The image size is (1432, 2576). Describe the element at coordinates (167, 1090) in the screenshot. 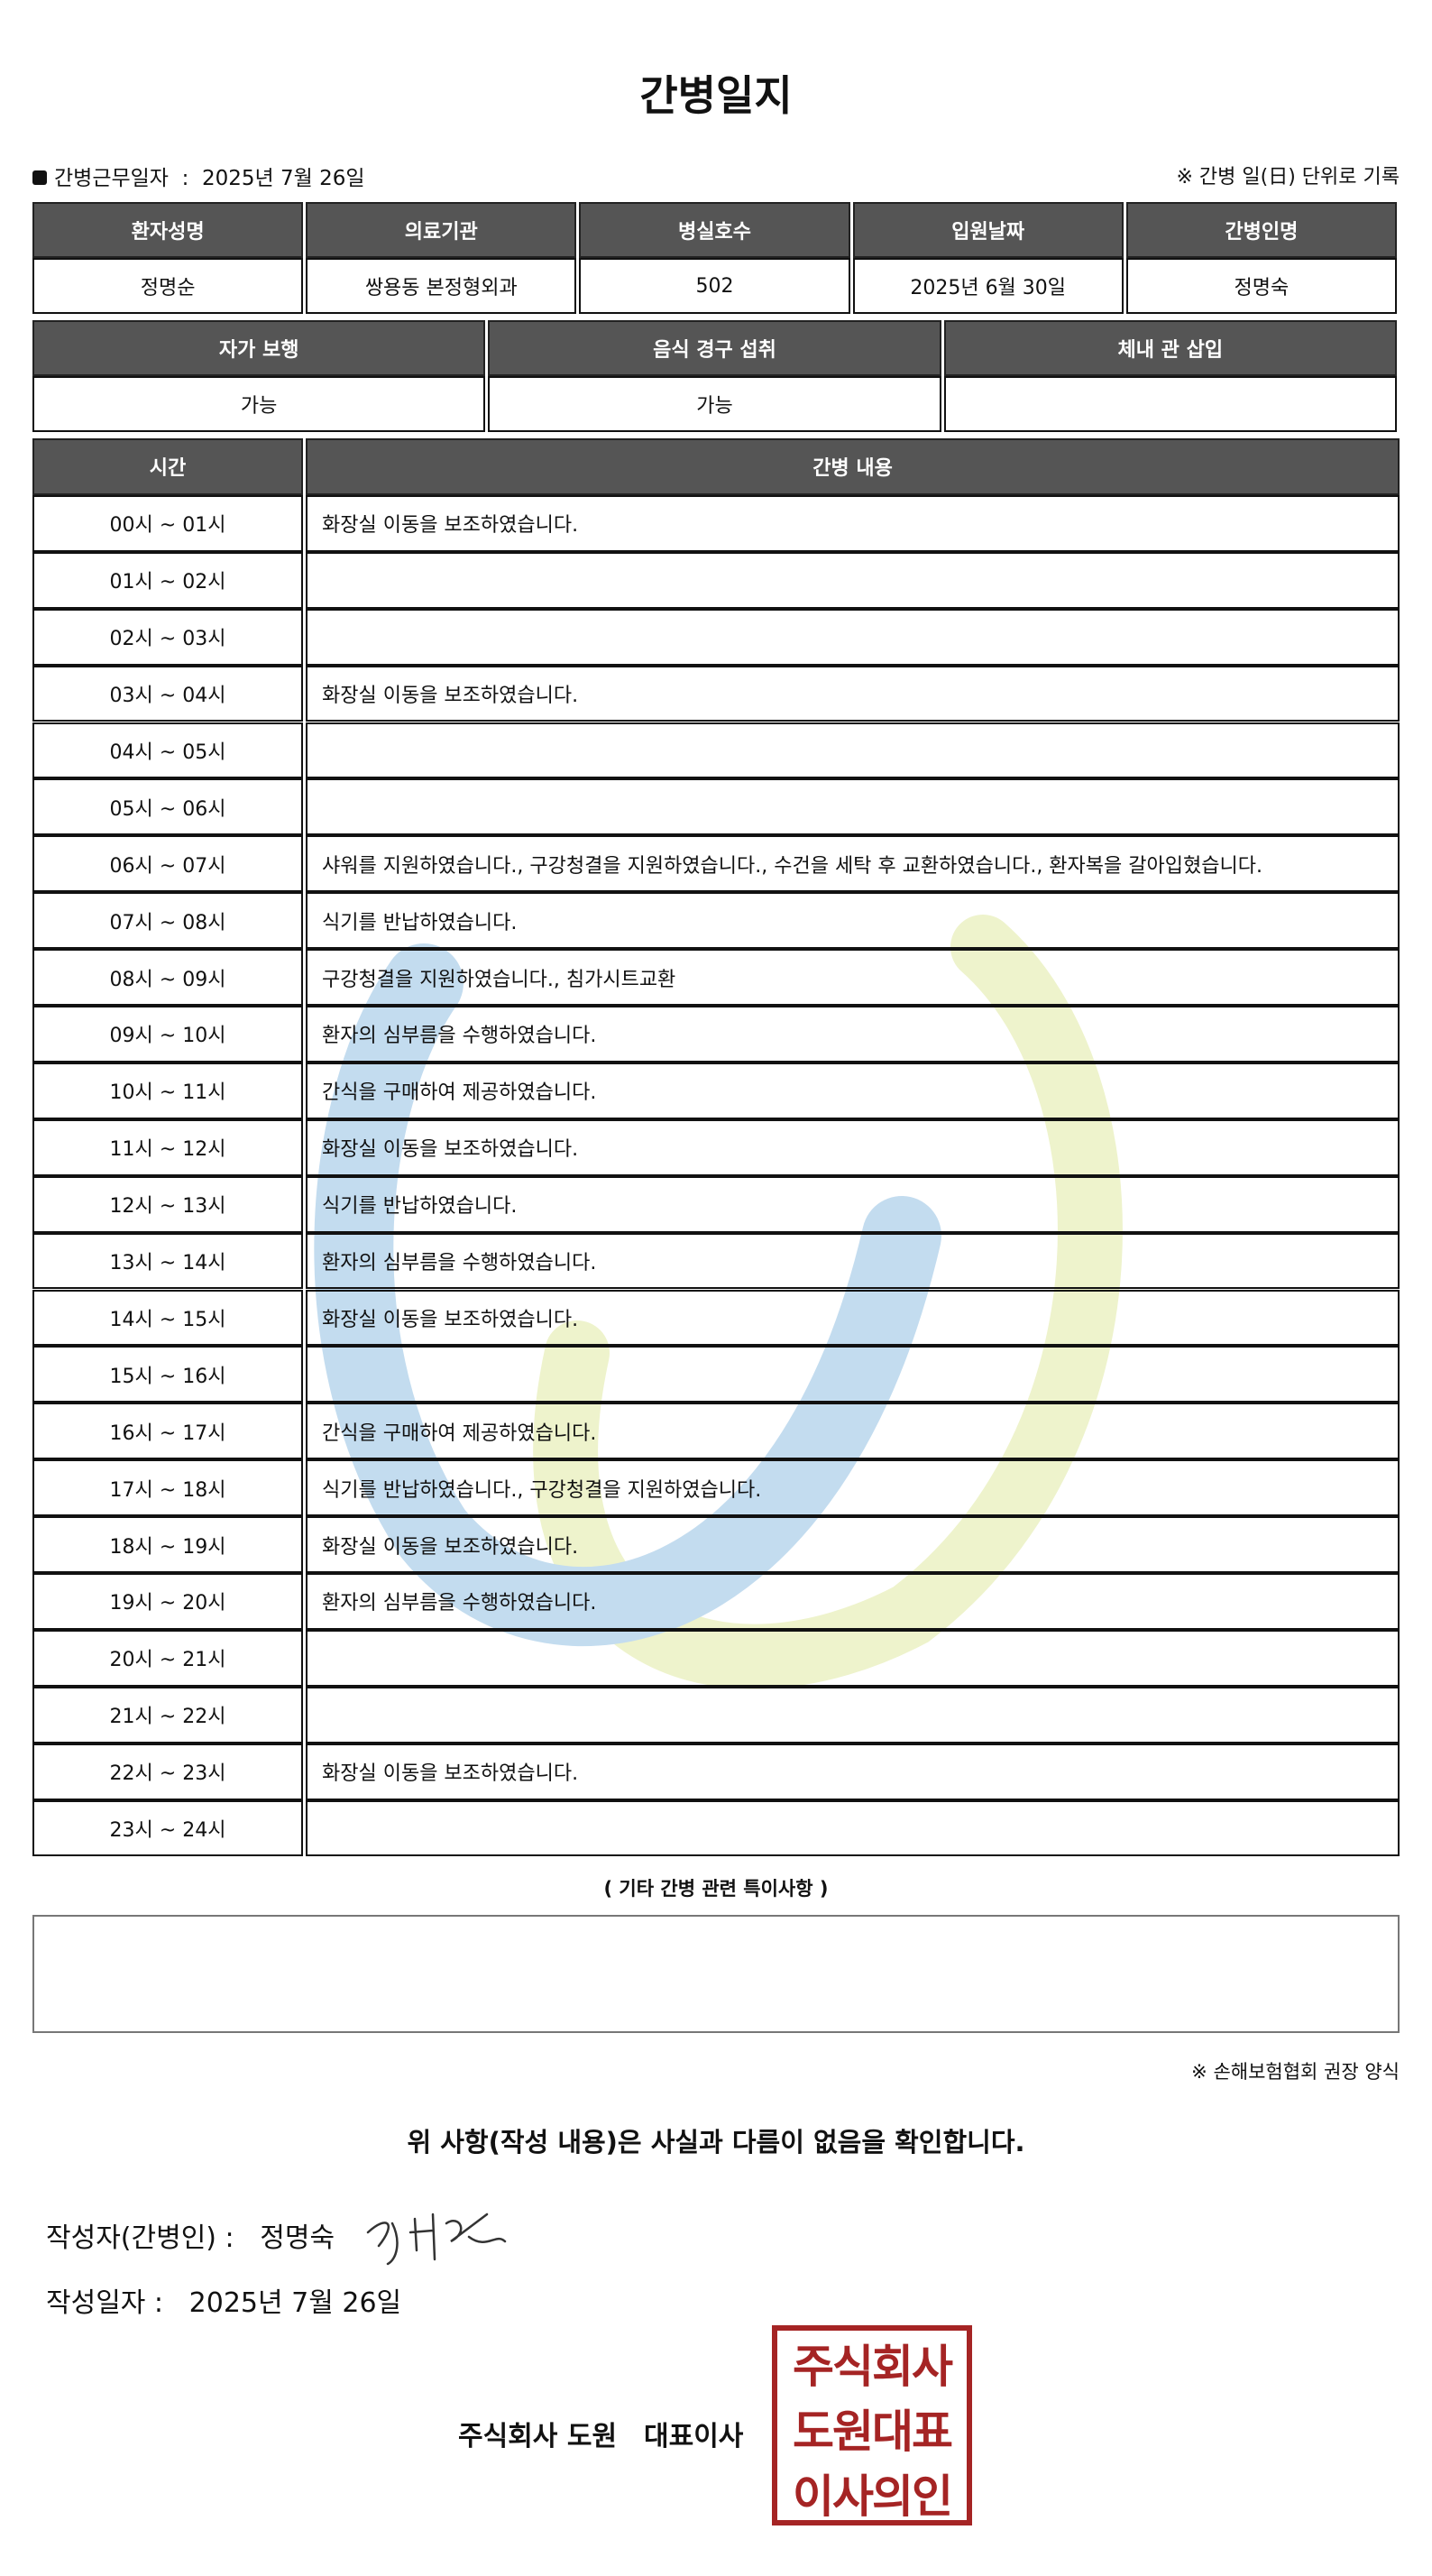

I see `time-cell: 10시 ~ 11시` at that location.